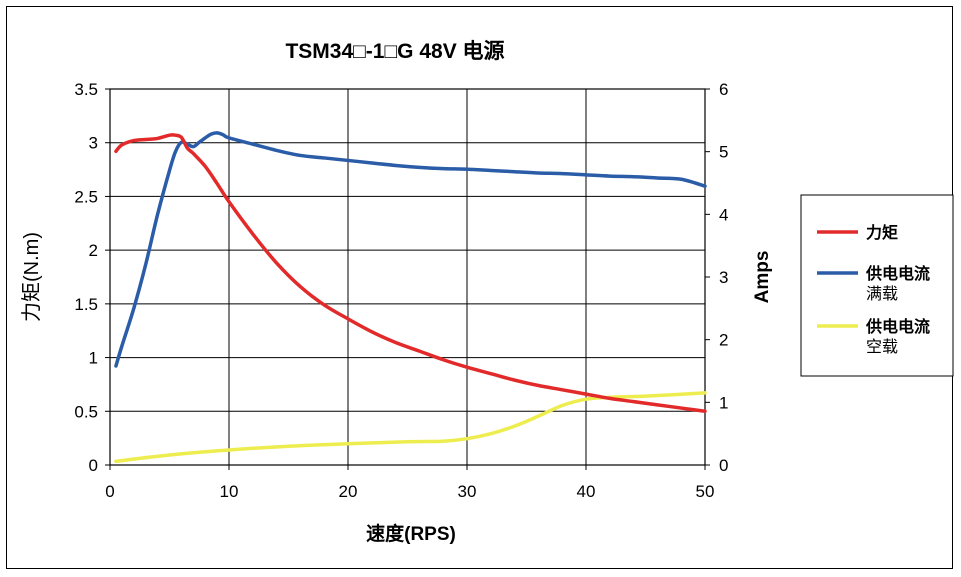  Describe the element at coordinates (86, 411) in the screenshot. I see `left-tick-label: 0.5` at that location.